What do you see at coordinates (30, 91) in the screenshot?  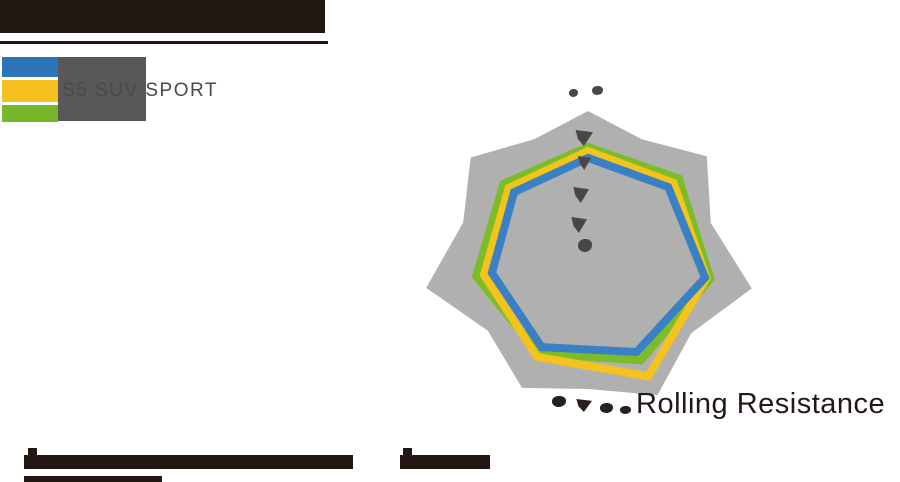 I see `legend-swatch-yellow` at bounding box center [30, 91].